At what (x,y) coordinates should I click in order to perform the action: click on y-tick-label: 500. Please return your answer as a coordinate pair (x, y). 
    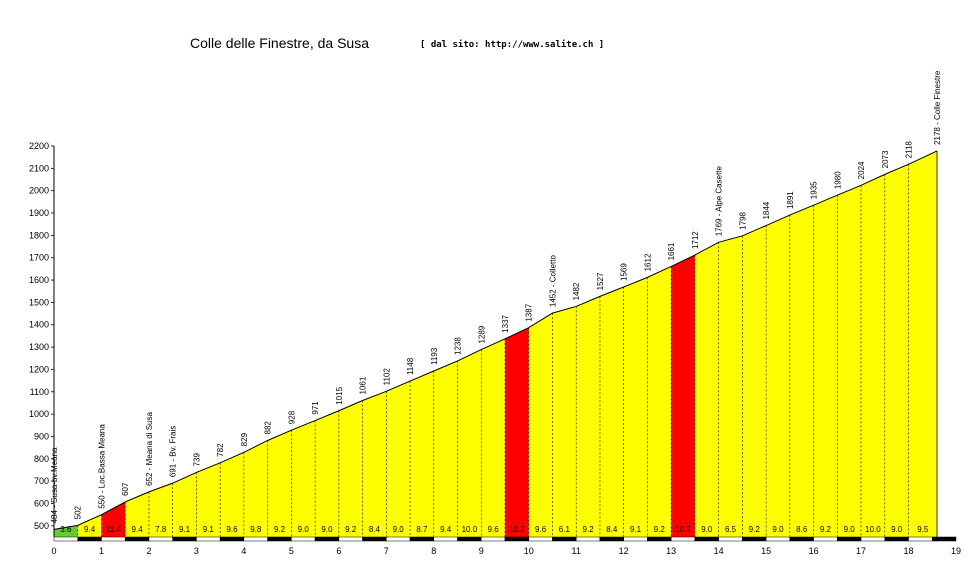
    Looking at the image, I should click on (41, 526).